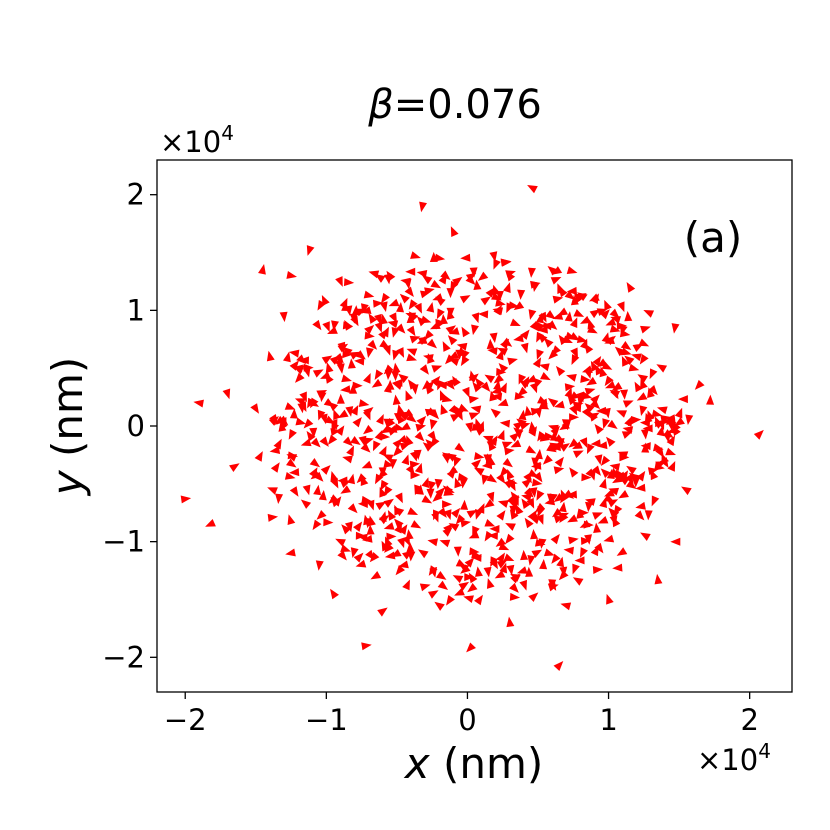 This screenshot has height=830, width=830. I want to click on y-tick-label: −2, so click(123, 657).